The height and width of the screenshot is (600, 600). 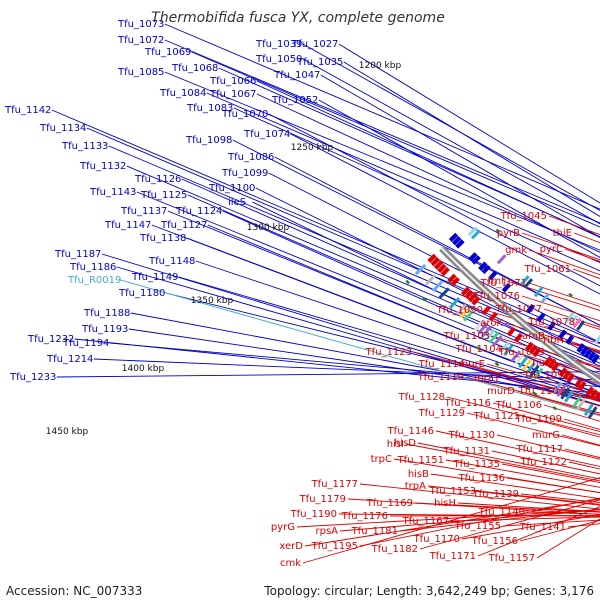 What do you see at coordinates (69, 359) in the screenshot?
I see `forward-gene-label: Tfu_1214` at bounding box center [69, 359].